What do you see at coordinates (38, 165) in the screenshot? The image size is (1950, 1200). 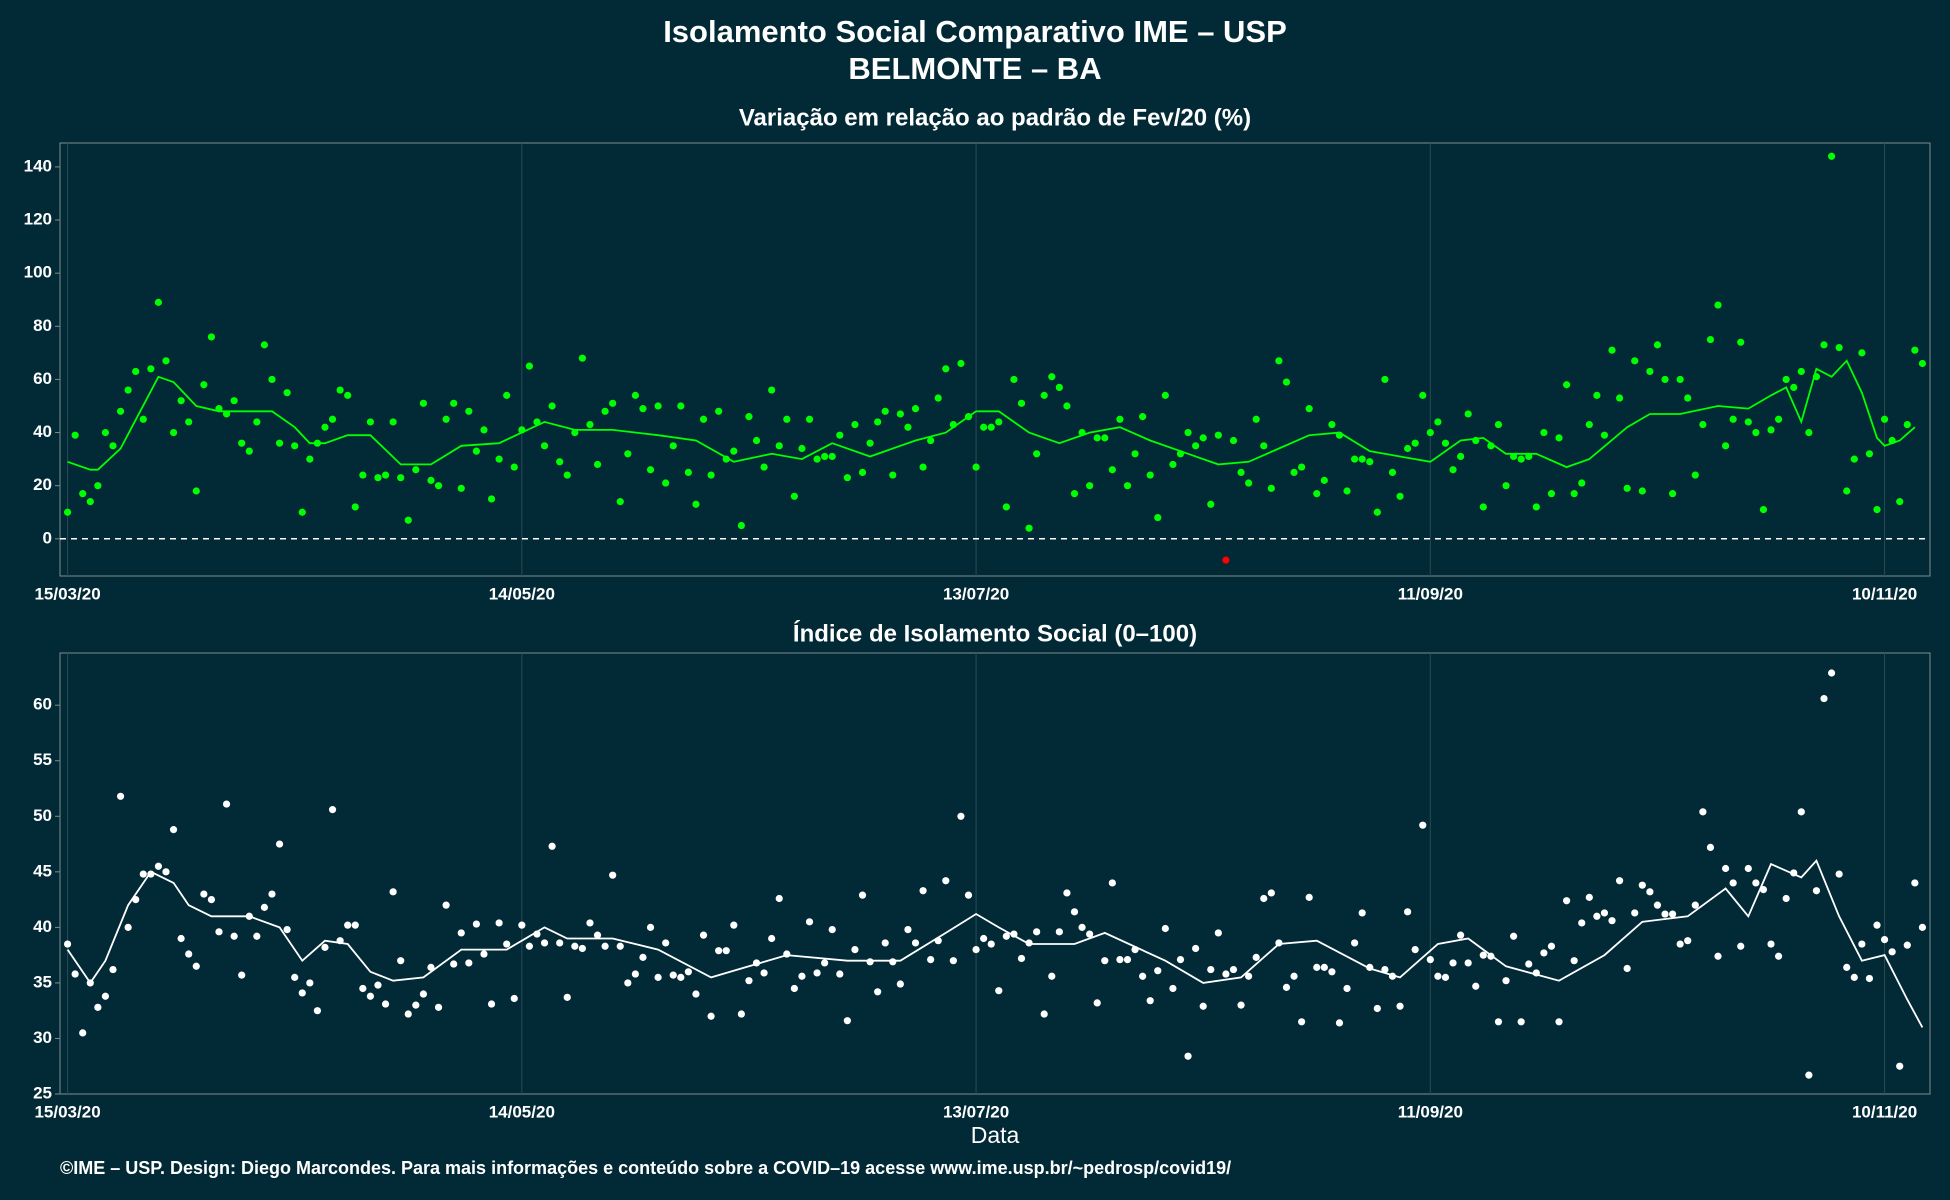 I see `y-tick-label: 140` at bounding box center [38, 165].